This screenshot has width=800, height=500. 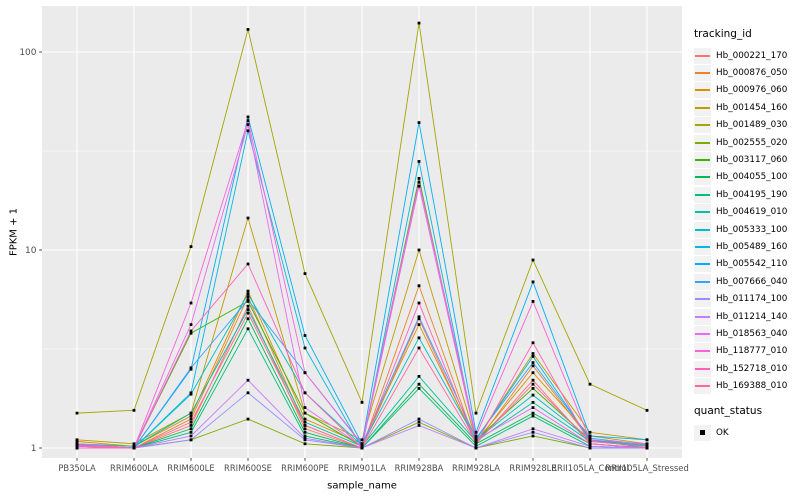 I want to click on legend-item-label: Hb_001454_160, so click(x=752, y=107).